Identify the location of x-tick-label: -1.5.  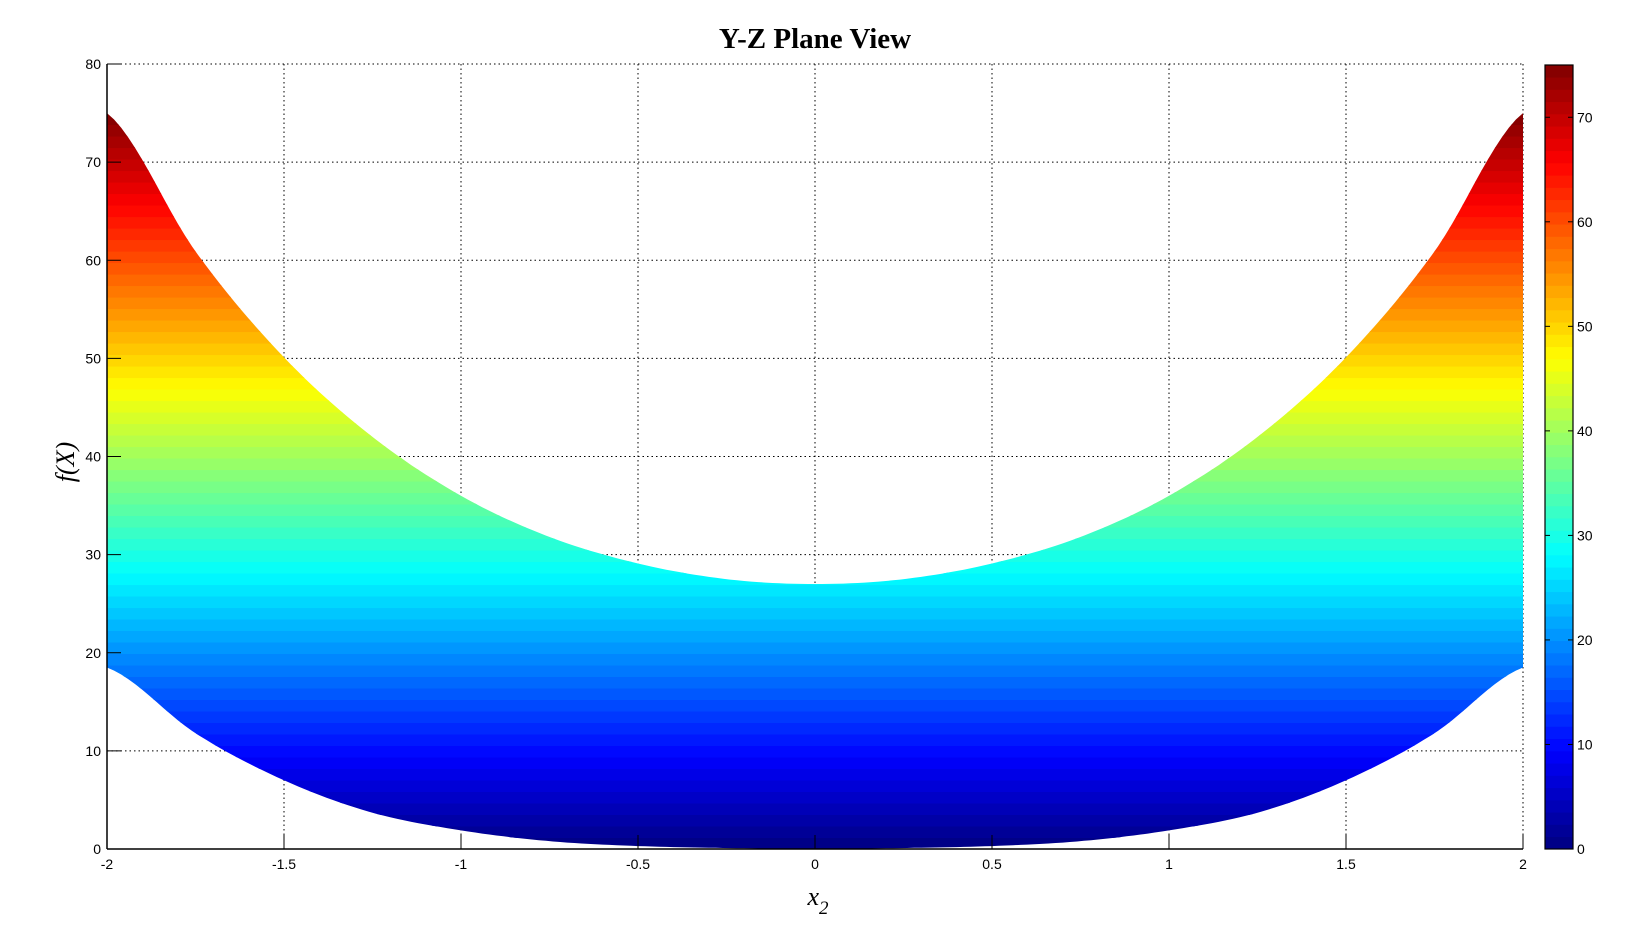
(284, 864).